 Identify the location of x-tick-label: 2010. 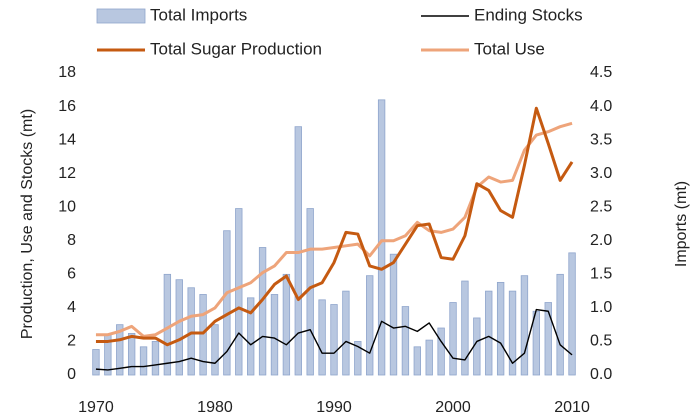
(572, 407).